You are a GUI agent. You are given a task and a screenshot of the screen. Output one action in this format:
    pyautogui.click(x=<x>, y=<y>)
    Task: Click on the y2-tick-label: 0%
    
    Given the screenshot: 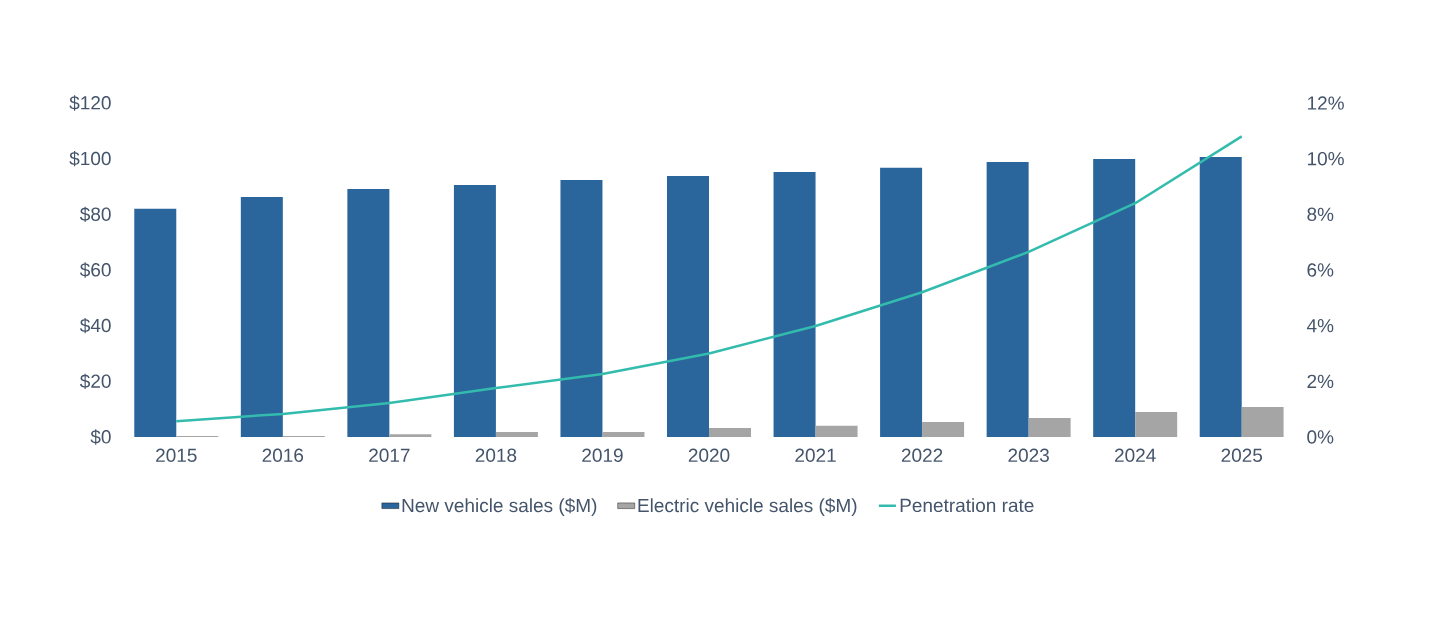 What is the action you would take?
    pyautogui.click(x=1320, y=437)
    